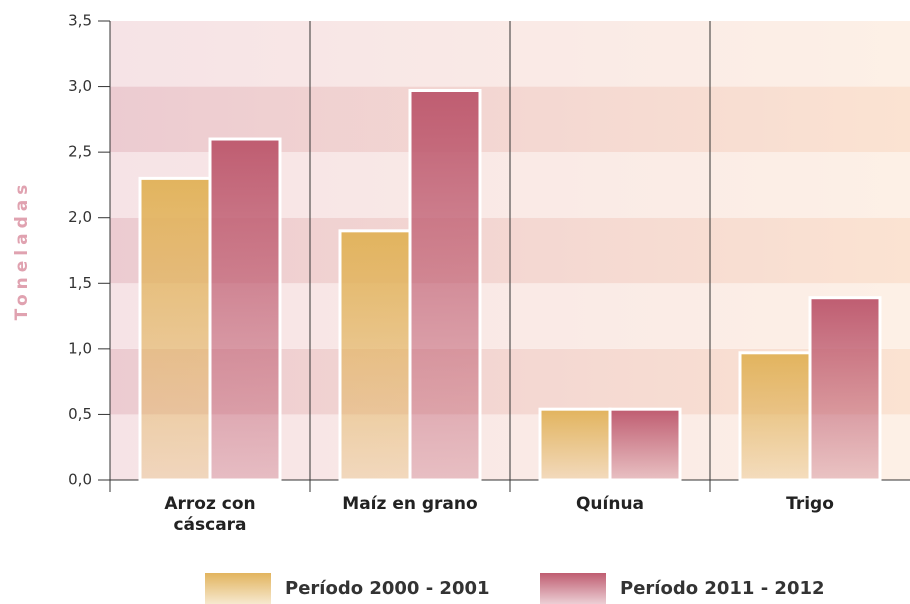  Describe the element at coordinates (410, 504) in the screenshot. I see `x-tick-label: Maíz en grano` at that location.